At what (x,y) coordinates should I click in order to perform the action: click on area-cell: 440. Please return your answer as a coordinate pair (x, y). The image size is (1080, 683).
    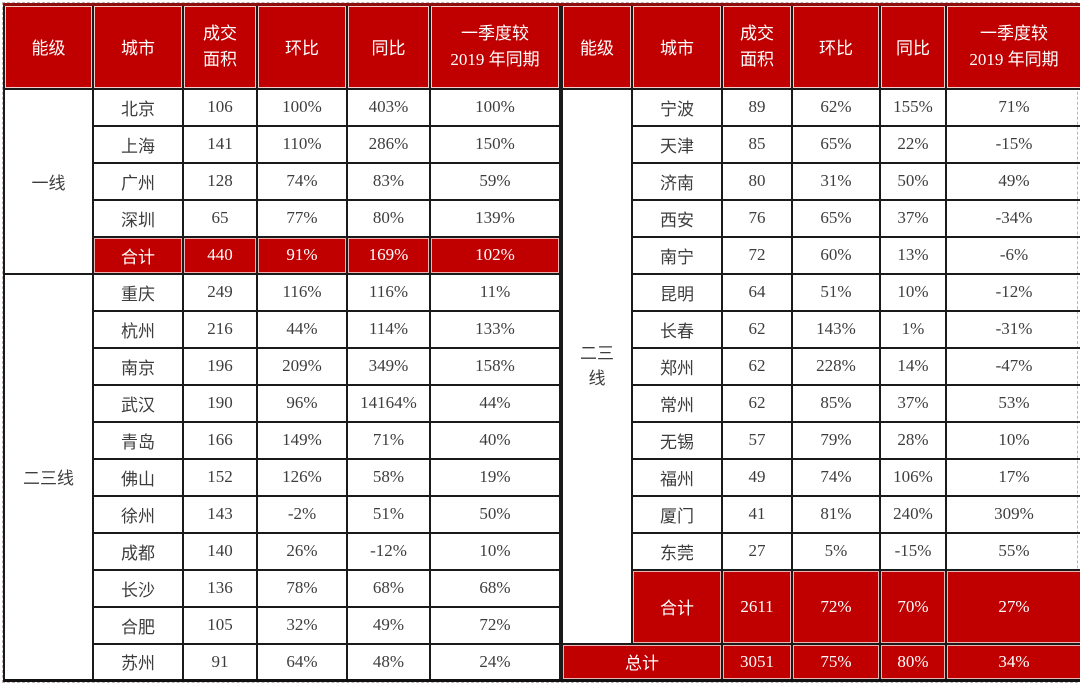
    Looking at the image, I should click on (220, 255).